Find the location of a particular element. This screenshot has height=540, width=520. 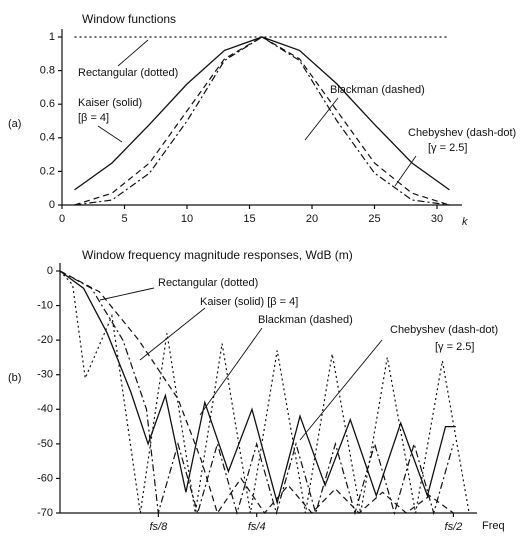

x-tick-label: 20 is located at coordinates (312, 219).